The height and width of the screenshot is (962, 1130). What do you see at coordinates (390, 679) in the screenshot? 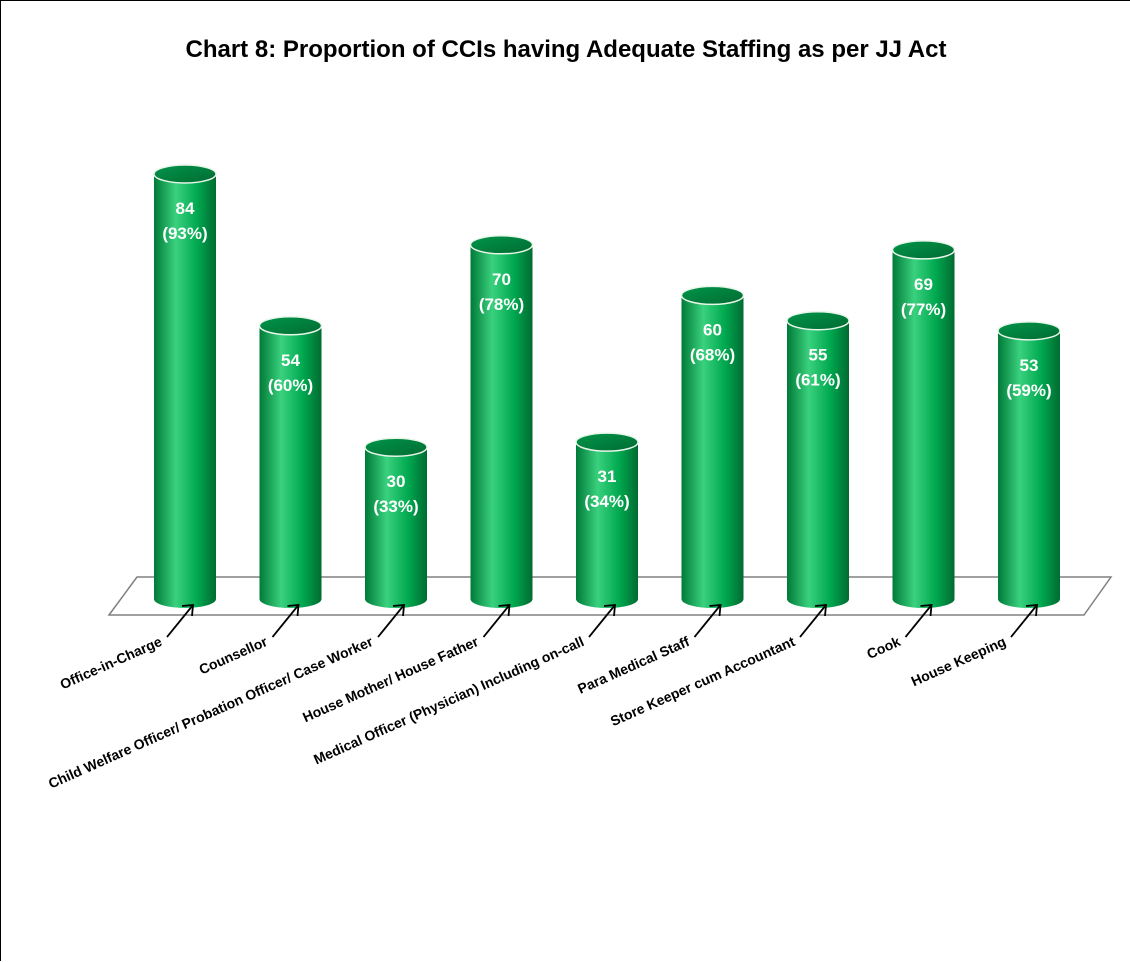
I see `category-label: House Mother/ House Father` at bounding box center [390, 679].